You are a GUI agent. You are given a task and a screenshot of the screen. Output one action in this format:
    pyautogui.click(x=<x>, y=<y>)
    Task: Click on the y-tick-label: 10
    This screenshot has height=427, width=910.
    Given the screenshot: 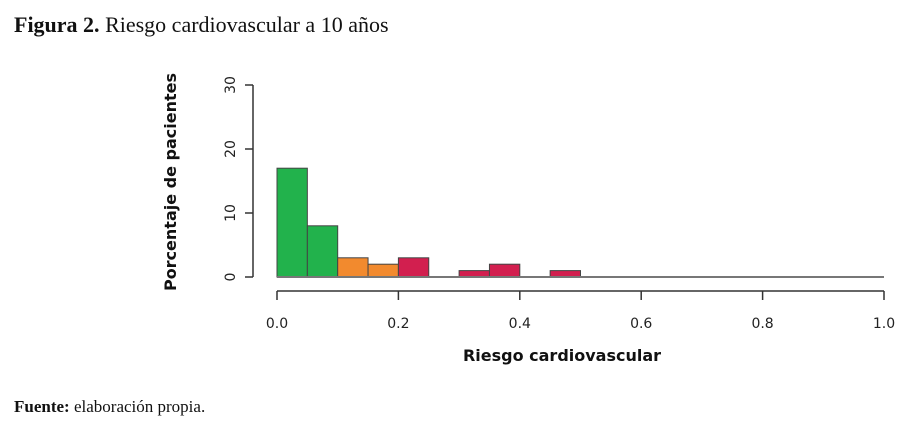 What is the action you would take?
    pyautogui.click(x=231, y=213)
    